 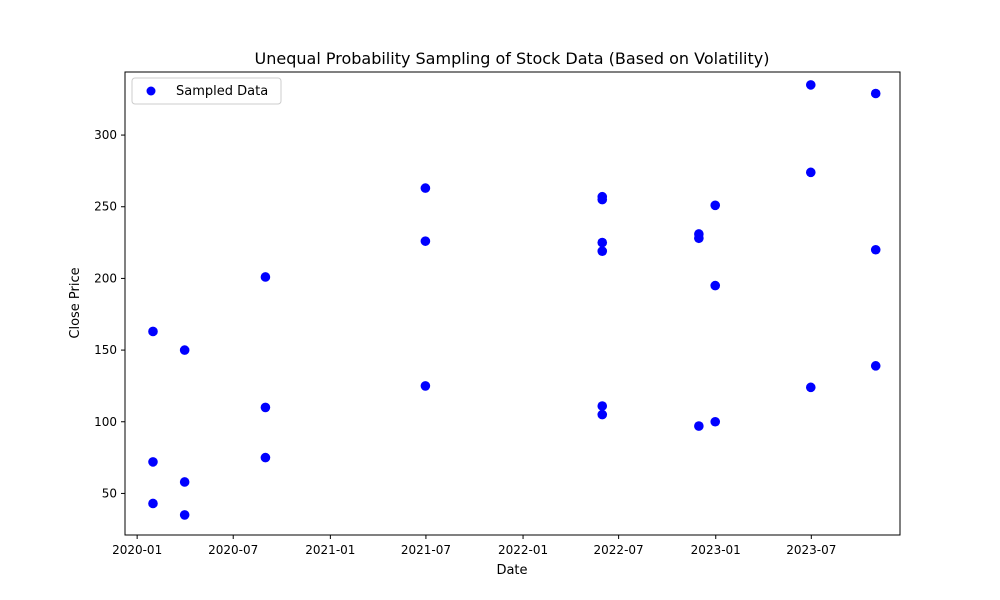 What do you see at coordinates (716, 550) in the screenshot?
I see `x-tick-label: 2023-01` at bounding box center [716, 550].